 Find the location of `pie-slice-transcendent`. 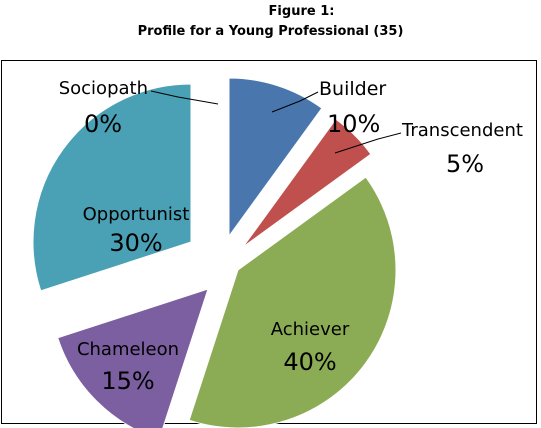

pie-slice-transcendent is located at coordinates (307, 183).